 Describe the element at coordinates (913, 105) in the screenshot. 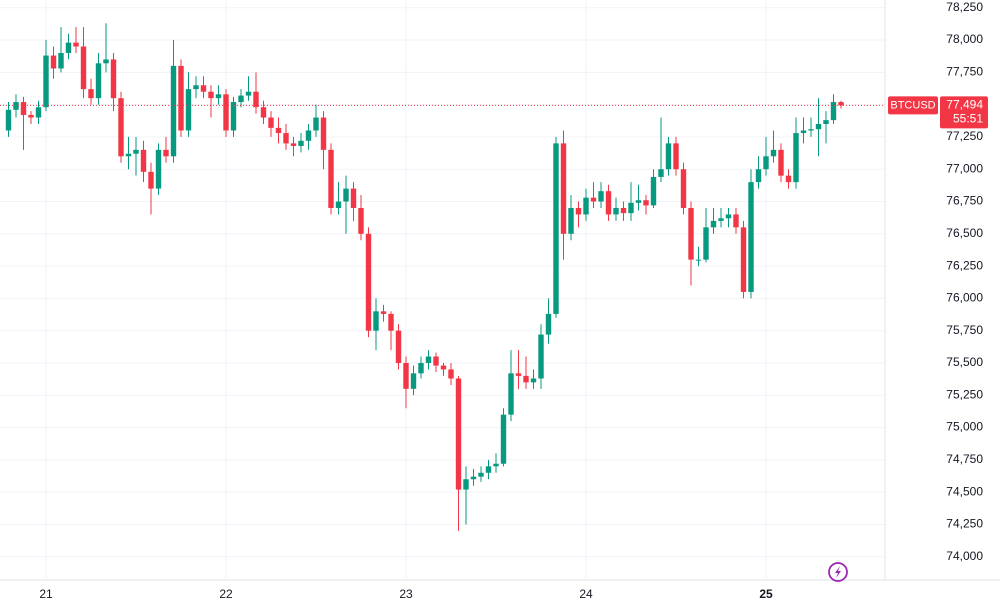

I see `symbol-tag` at that location.